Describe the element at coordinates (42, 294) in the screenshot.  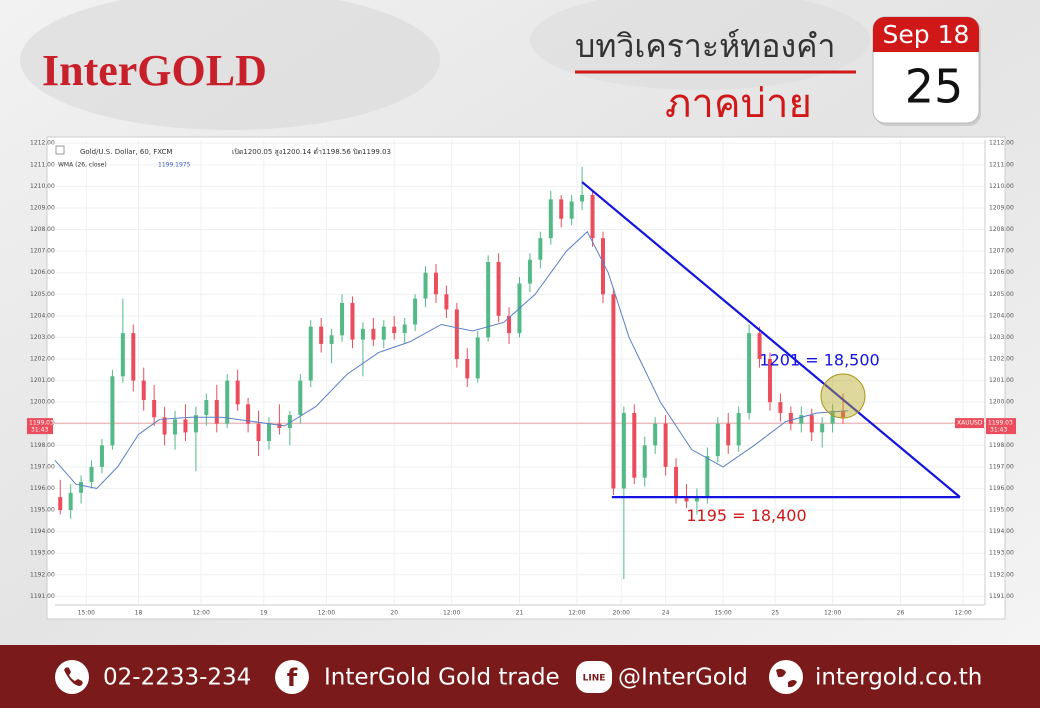
I see `y-tick-label: 1205.00` at that location.